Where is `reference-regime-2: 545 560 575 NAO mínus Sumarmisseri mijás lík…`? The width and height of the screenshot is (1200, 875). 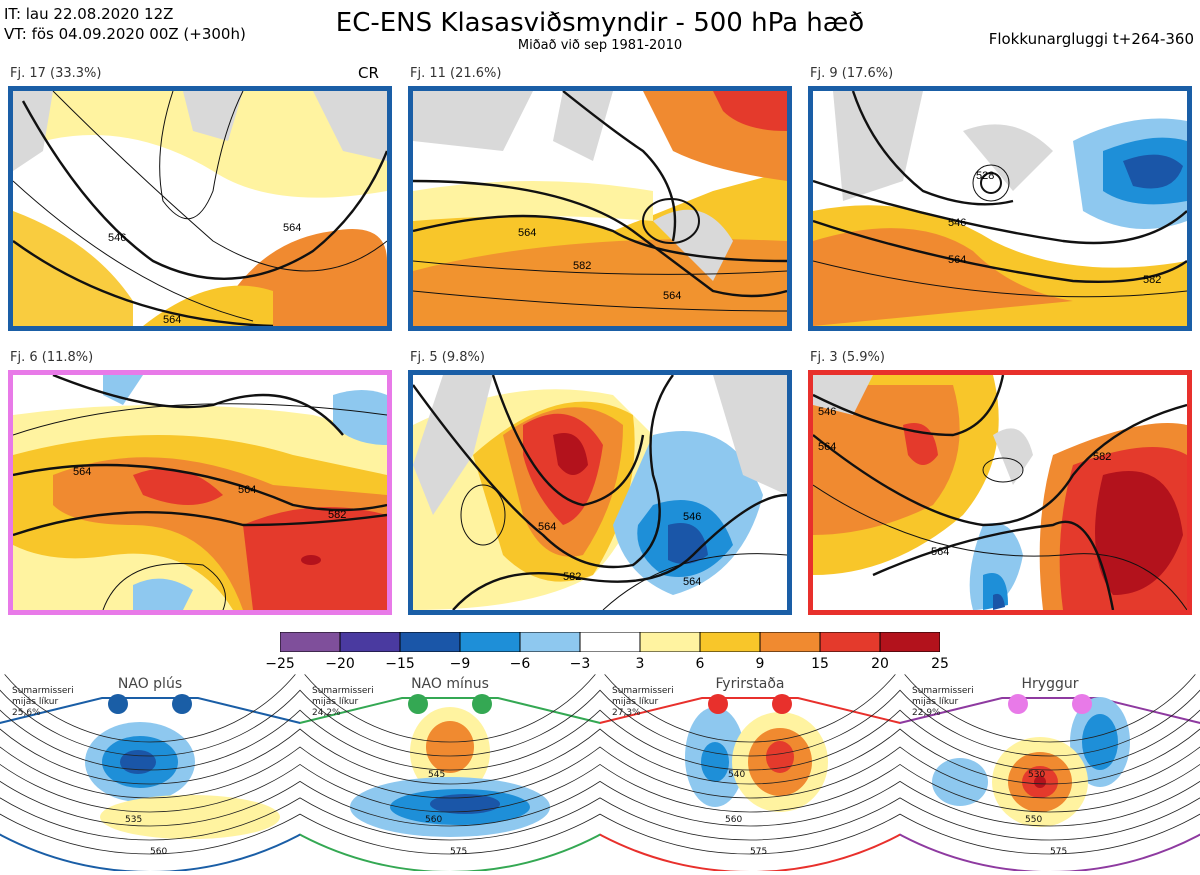 reference-regime-2: 545 560 575 NAO mínus Sumarmisseri mijás lík… is located at coordinates (450, 773).